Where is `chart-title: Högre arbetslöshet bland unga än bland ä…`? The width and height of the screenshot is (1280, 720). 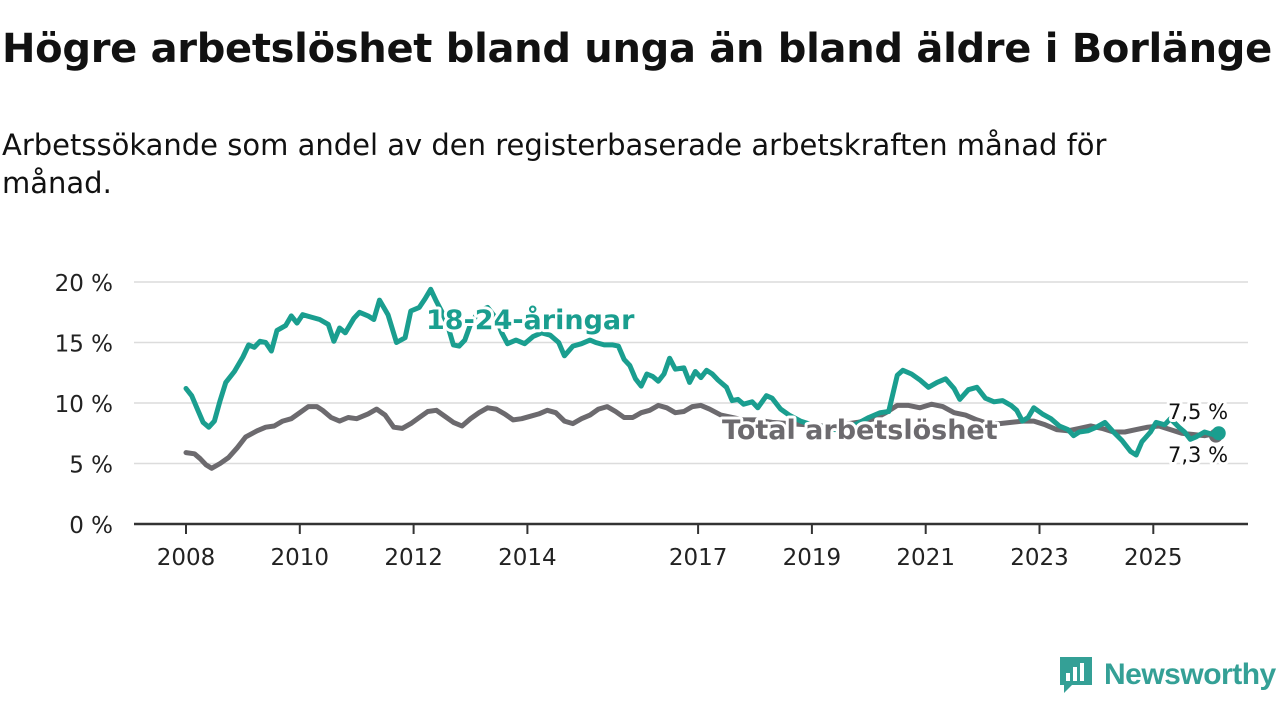
chart-title: Högre arbetslöshet bland unga än bland ä… is located at coordinates (637, 49).